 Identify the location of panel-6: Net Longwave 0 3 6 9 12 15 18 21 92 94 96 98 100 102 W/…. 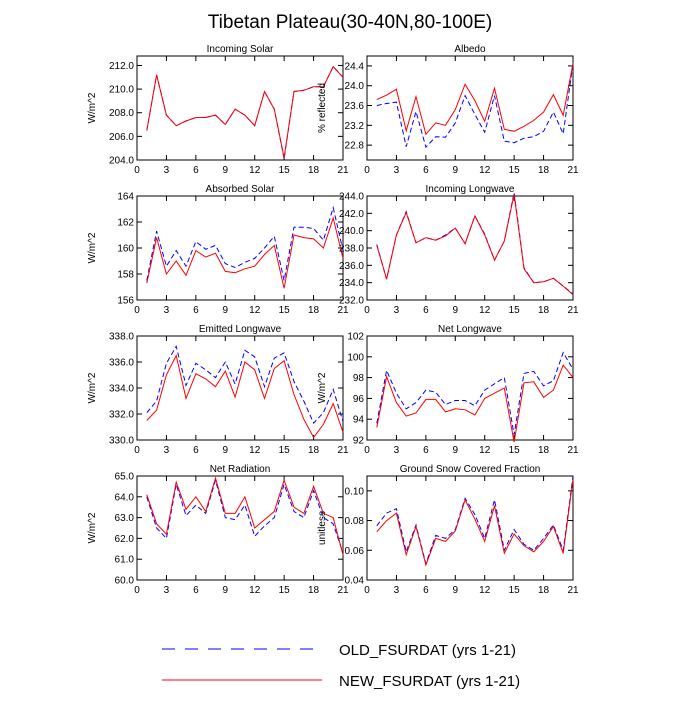
(448, 390).